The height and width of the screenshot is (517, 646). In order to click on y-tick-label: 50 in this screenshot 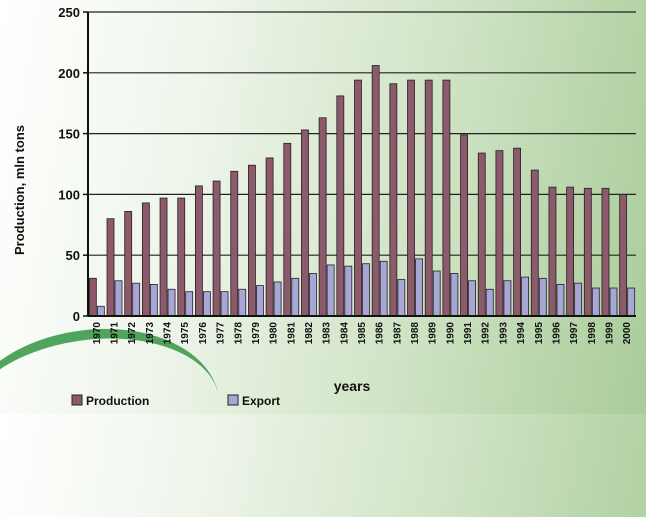, I will do `click(73, 255)`.